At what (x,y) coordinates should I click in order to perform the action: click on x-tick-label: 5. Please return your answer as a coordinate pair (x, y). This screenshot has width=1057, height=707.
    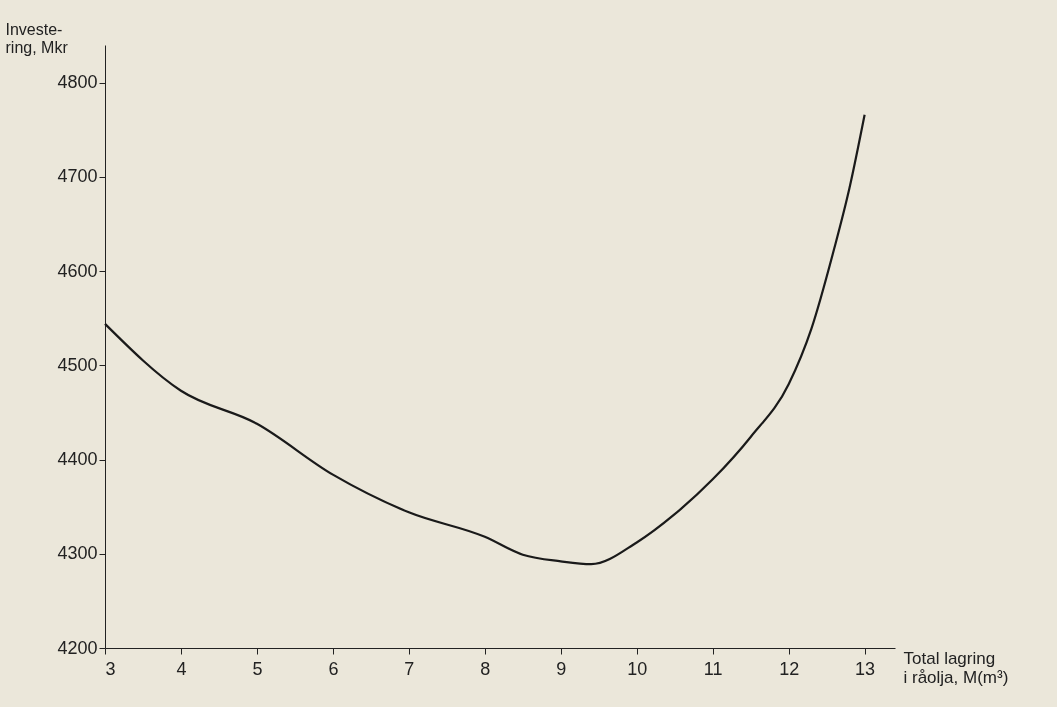
    Looking at the image, I should click on (257, 668).